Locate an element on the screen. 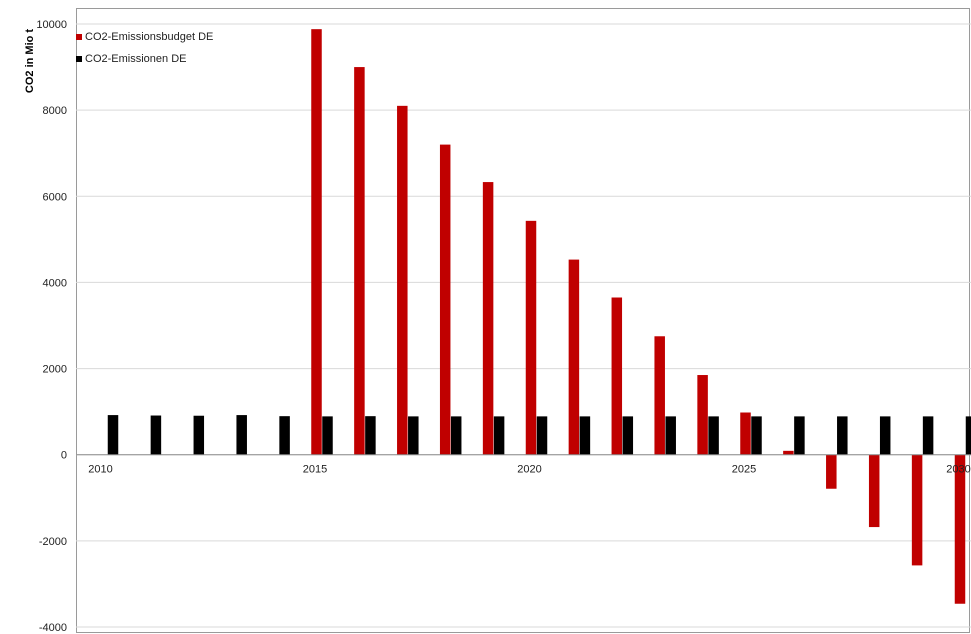 Image resolution: width=971 pixels, height=634 pixels. y-tick-label: 6000 is located at coordinates (55, 197).